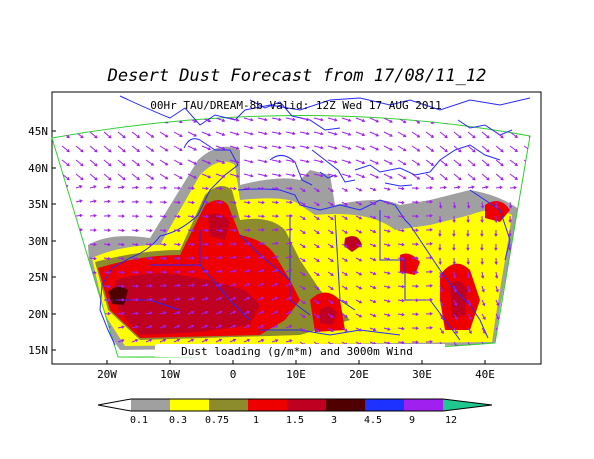 The image size is (594, 459). I want to click on colorbar-labels: 0.1 0.3 0.75 1 1.5 3 4.5 9 12, so click(293, 420).